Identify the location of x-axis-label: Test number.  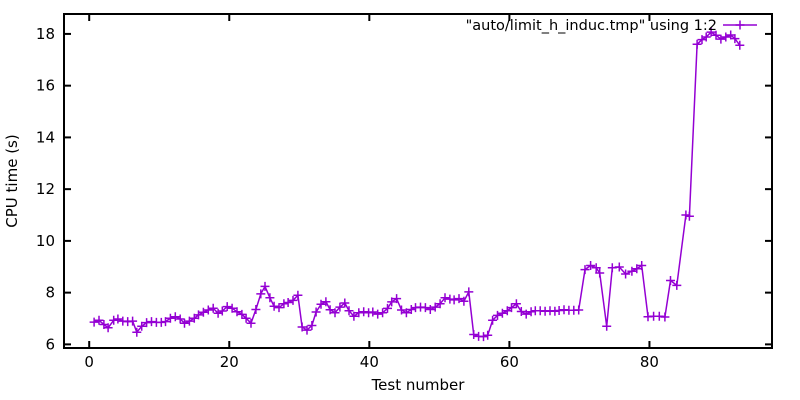
(418, 385).